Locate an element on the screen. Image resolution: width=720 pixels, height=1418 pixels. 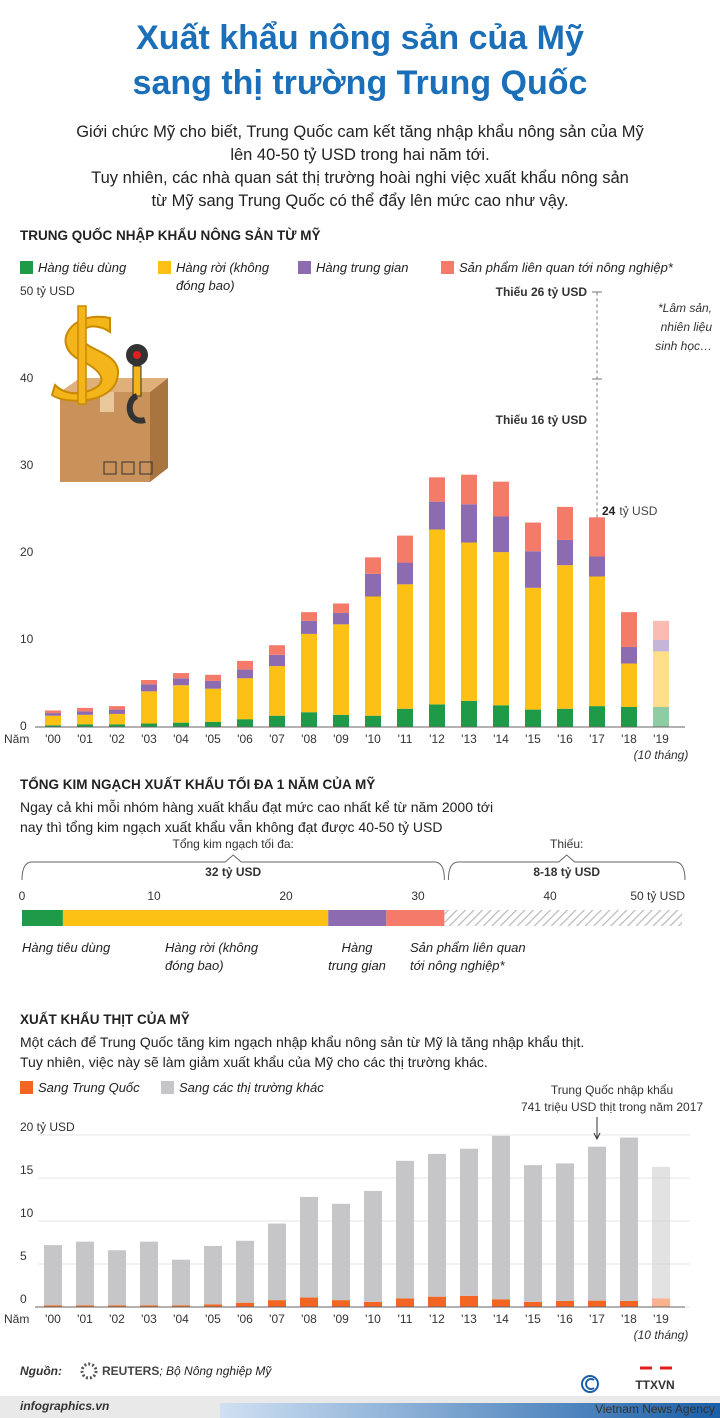
segment-label: Hàng rời (không đóng bao) is located at coordinates (212, 956).